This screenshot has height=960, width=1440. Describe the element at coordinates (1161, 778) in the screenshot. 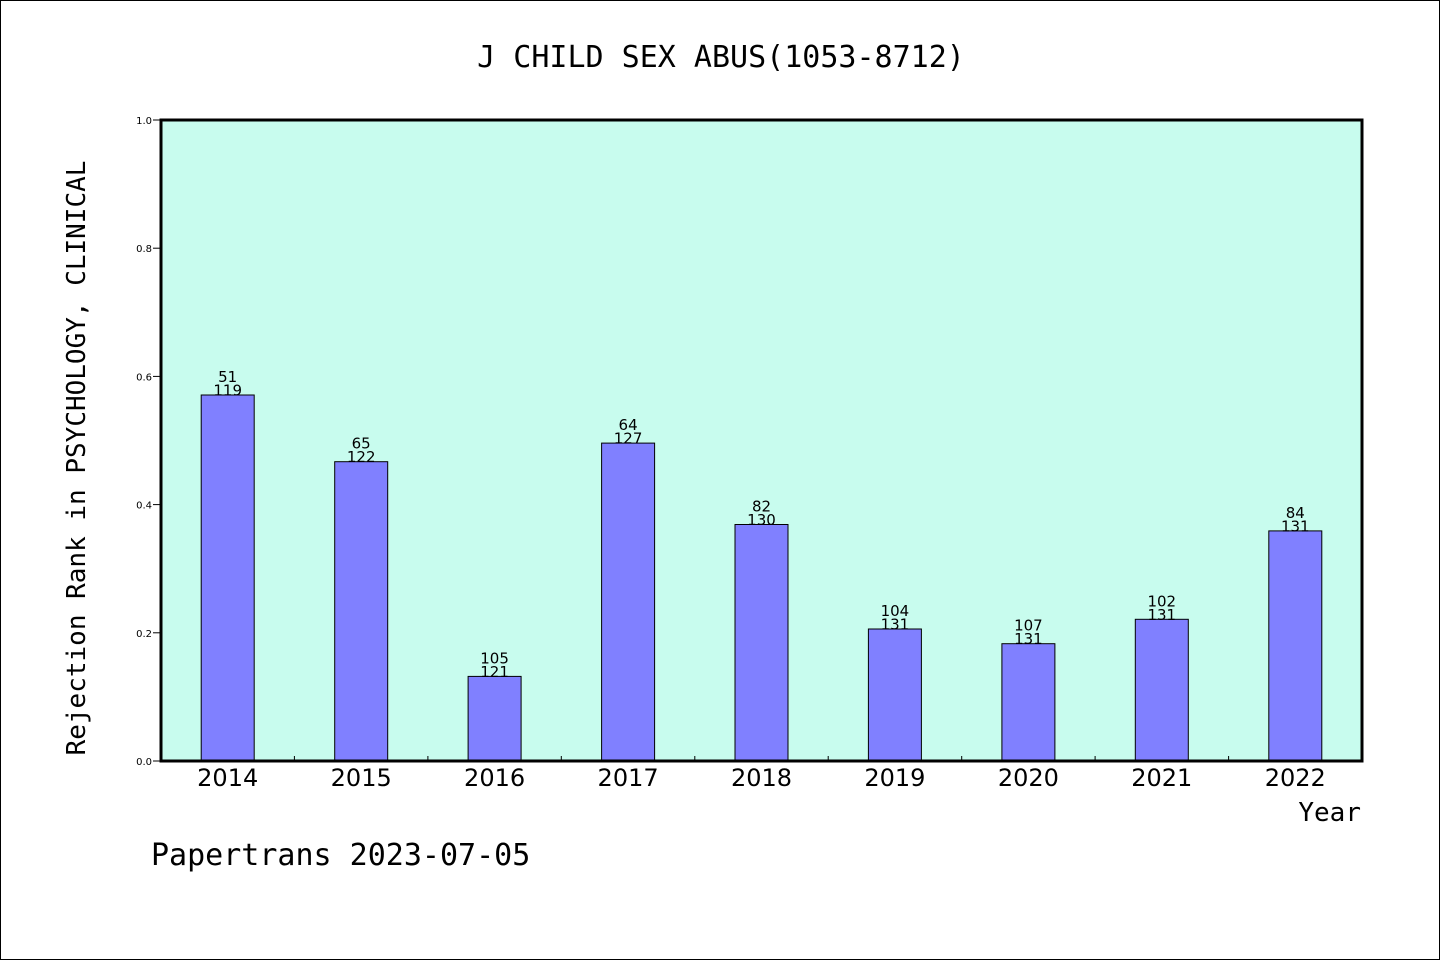

I see `x-tick-label-2021: 2021` at that location.